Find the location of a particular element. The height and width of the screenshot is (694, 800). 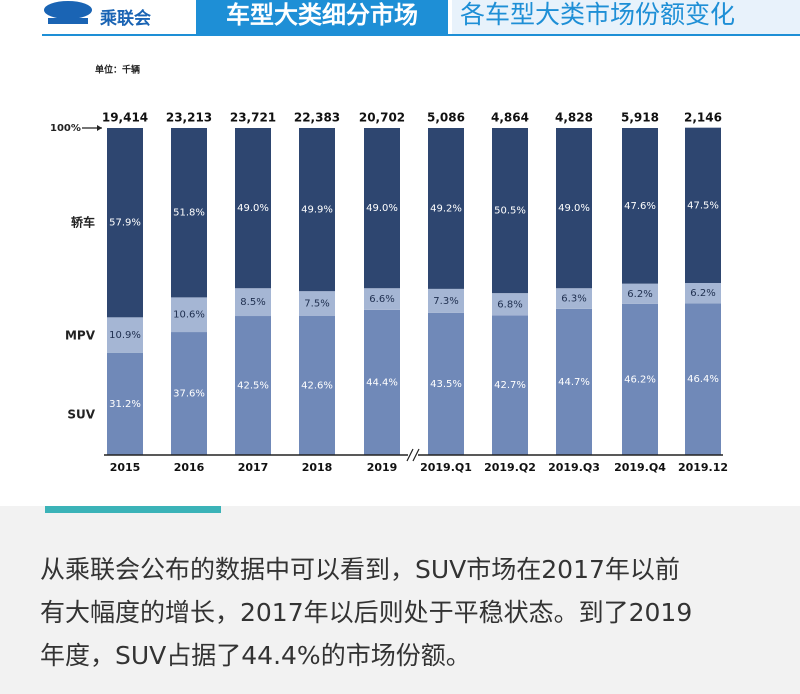

data-label: 50.5% is located at coordinates (510, 211).